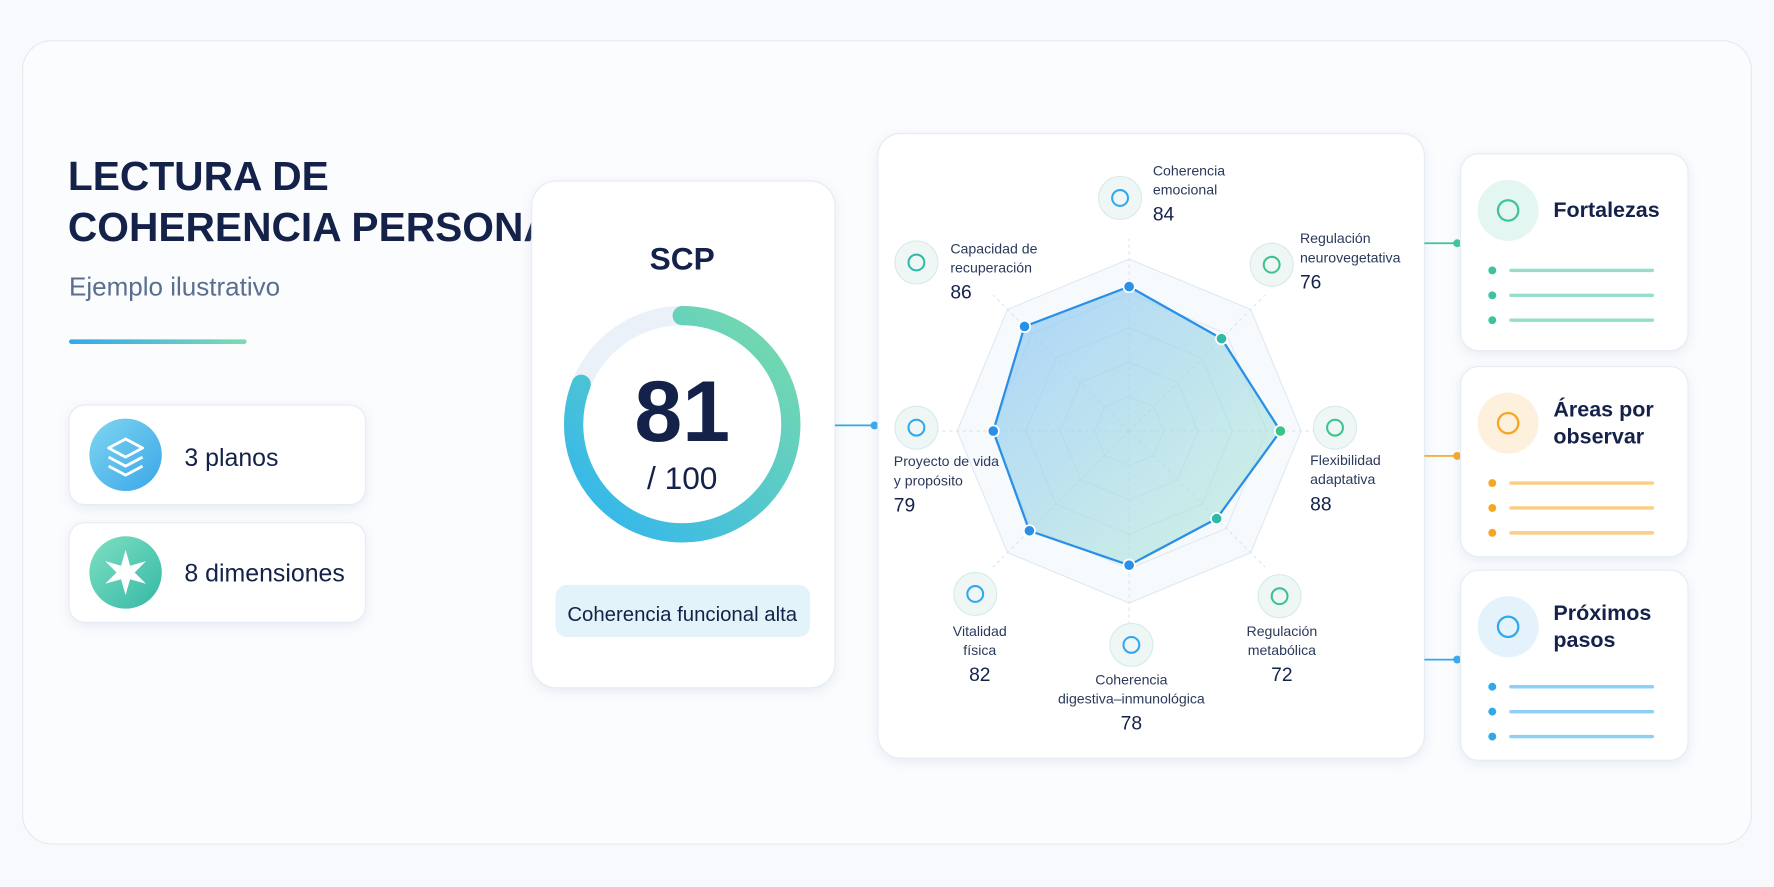 This screenshot has height=887, width=1774. What do you see at coordinates (1310, 283) in the screenshot?
I see `dimension-value: 76` at bounding box center [1310, 283].